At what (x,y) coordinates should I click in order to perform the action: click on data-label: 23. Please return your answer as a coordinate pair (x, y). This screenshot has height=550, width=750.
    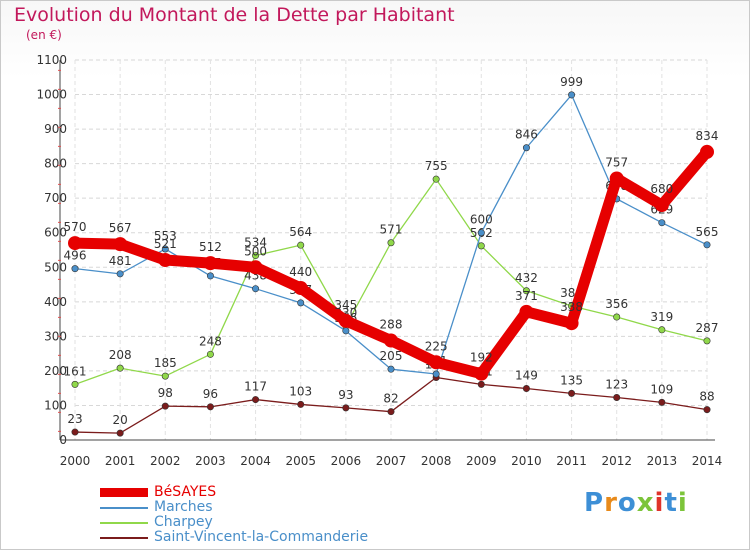
    Looking at the image, I should click on (74, 419).